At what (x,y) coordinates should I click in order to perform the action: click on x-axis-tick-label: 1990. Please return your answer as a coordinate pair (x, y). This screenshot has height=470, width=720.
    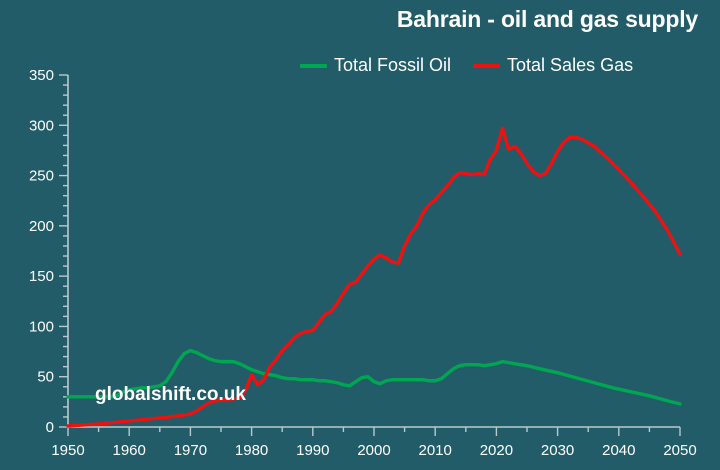
    Looking at the image, I should click on (312, 450).